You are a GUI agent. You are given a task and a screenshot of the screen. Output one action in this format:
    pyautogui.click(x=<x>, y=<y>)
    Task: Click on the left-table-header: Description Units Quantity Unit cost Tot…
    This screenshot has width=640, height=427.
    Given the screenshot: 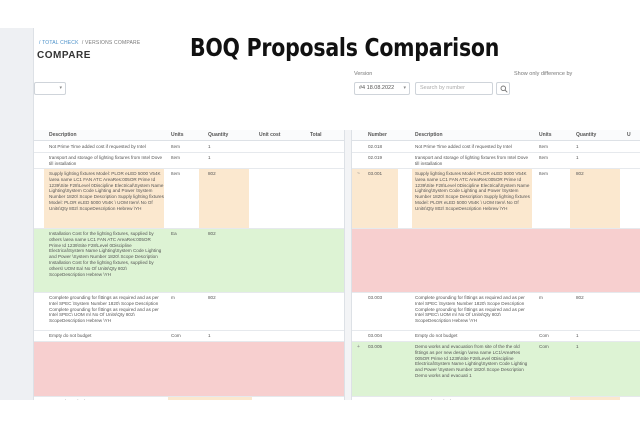 What is the action you would take?
    pyautogui.click(x=189, y=135)
    